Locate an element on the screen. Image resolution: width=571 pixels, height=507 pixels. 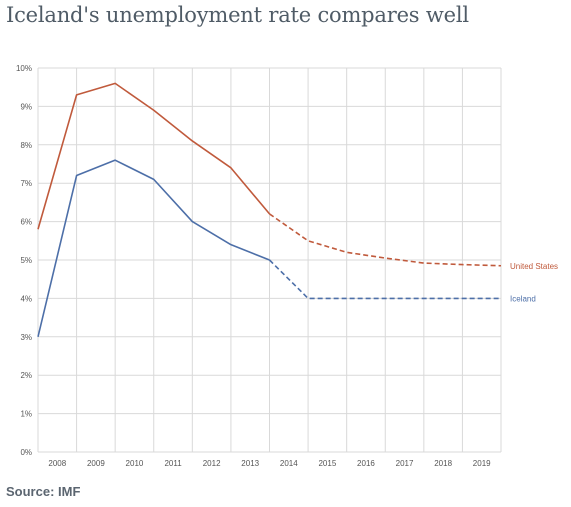
y-tick-label: 2% is located at coordinates (26, 375).